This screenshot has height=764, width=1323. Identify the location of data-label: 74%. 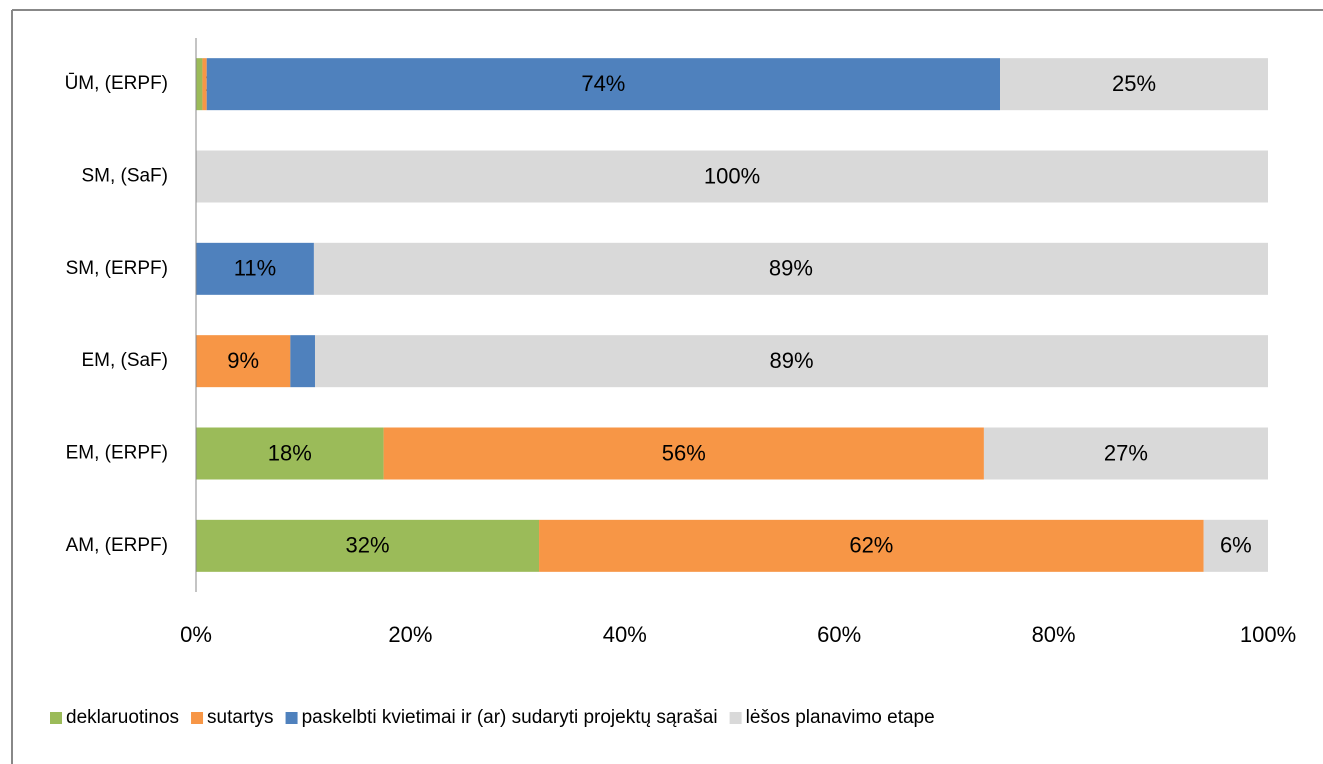
(603, 83).